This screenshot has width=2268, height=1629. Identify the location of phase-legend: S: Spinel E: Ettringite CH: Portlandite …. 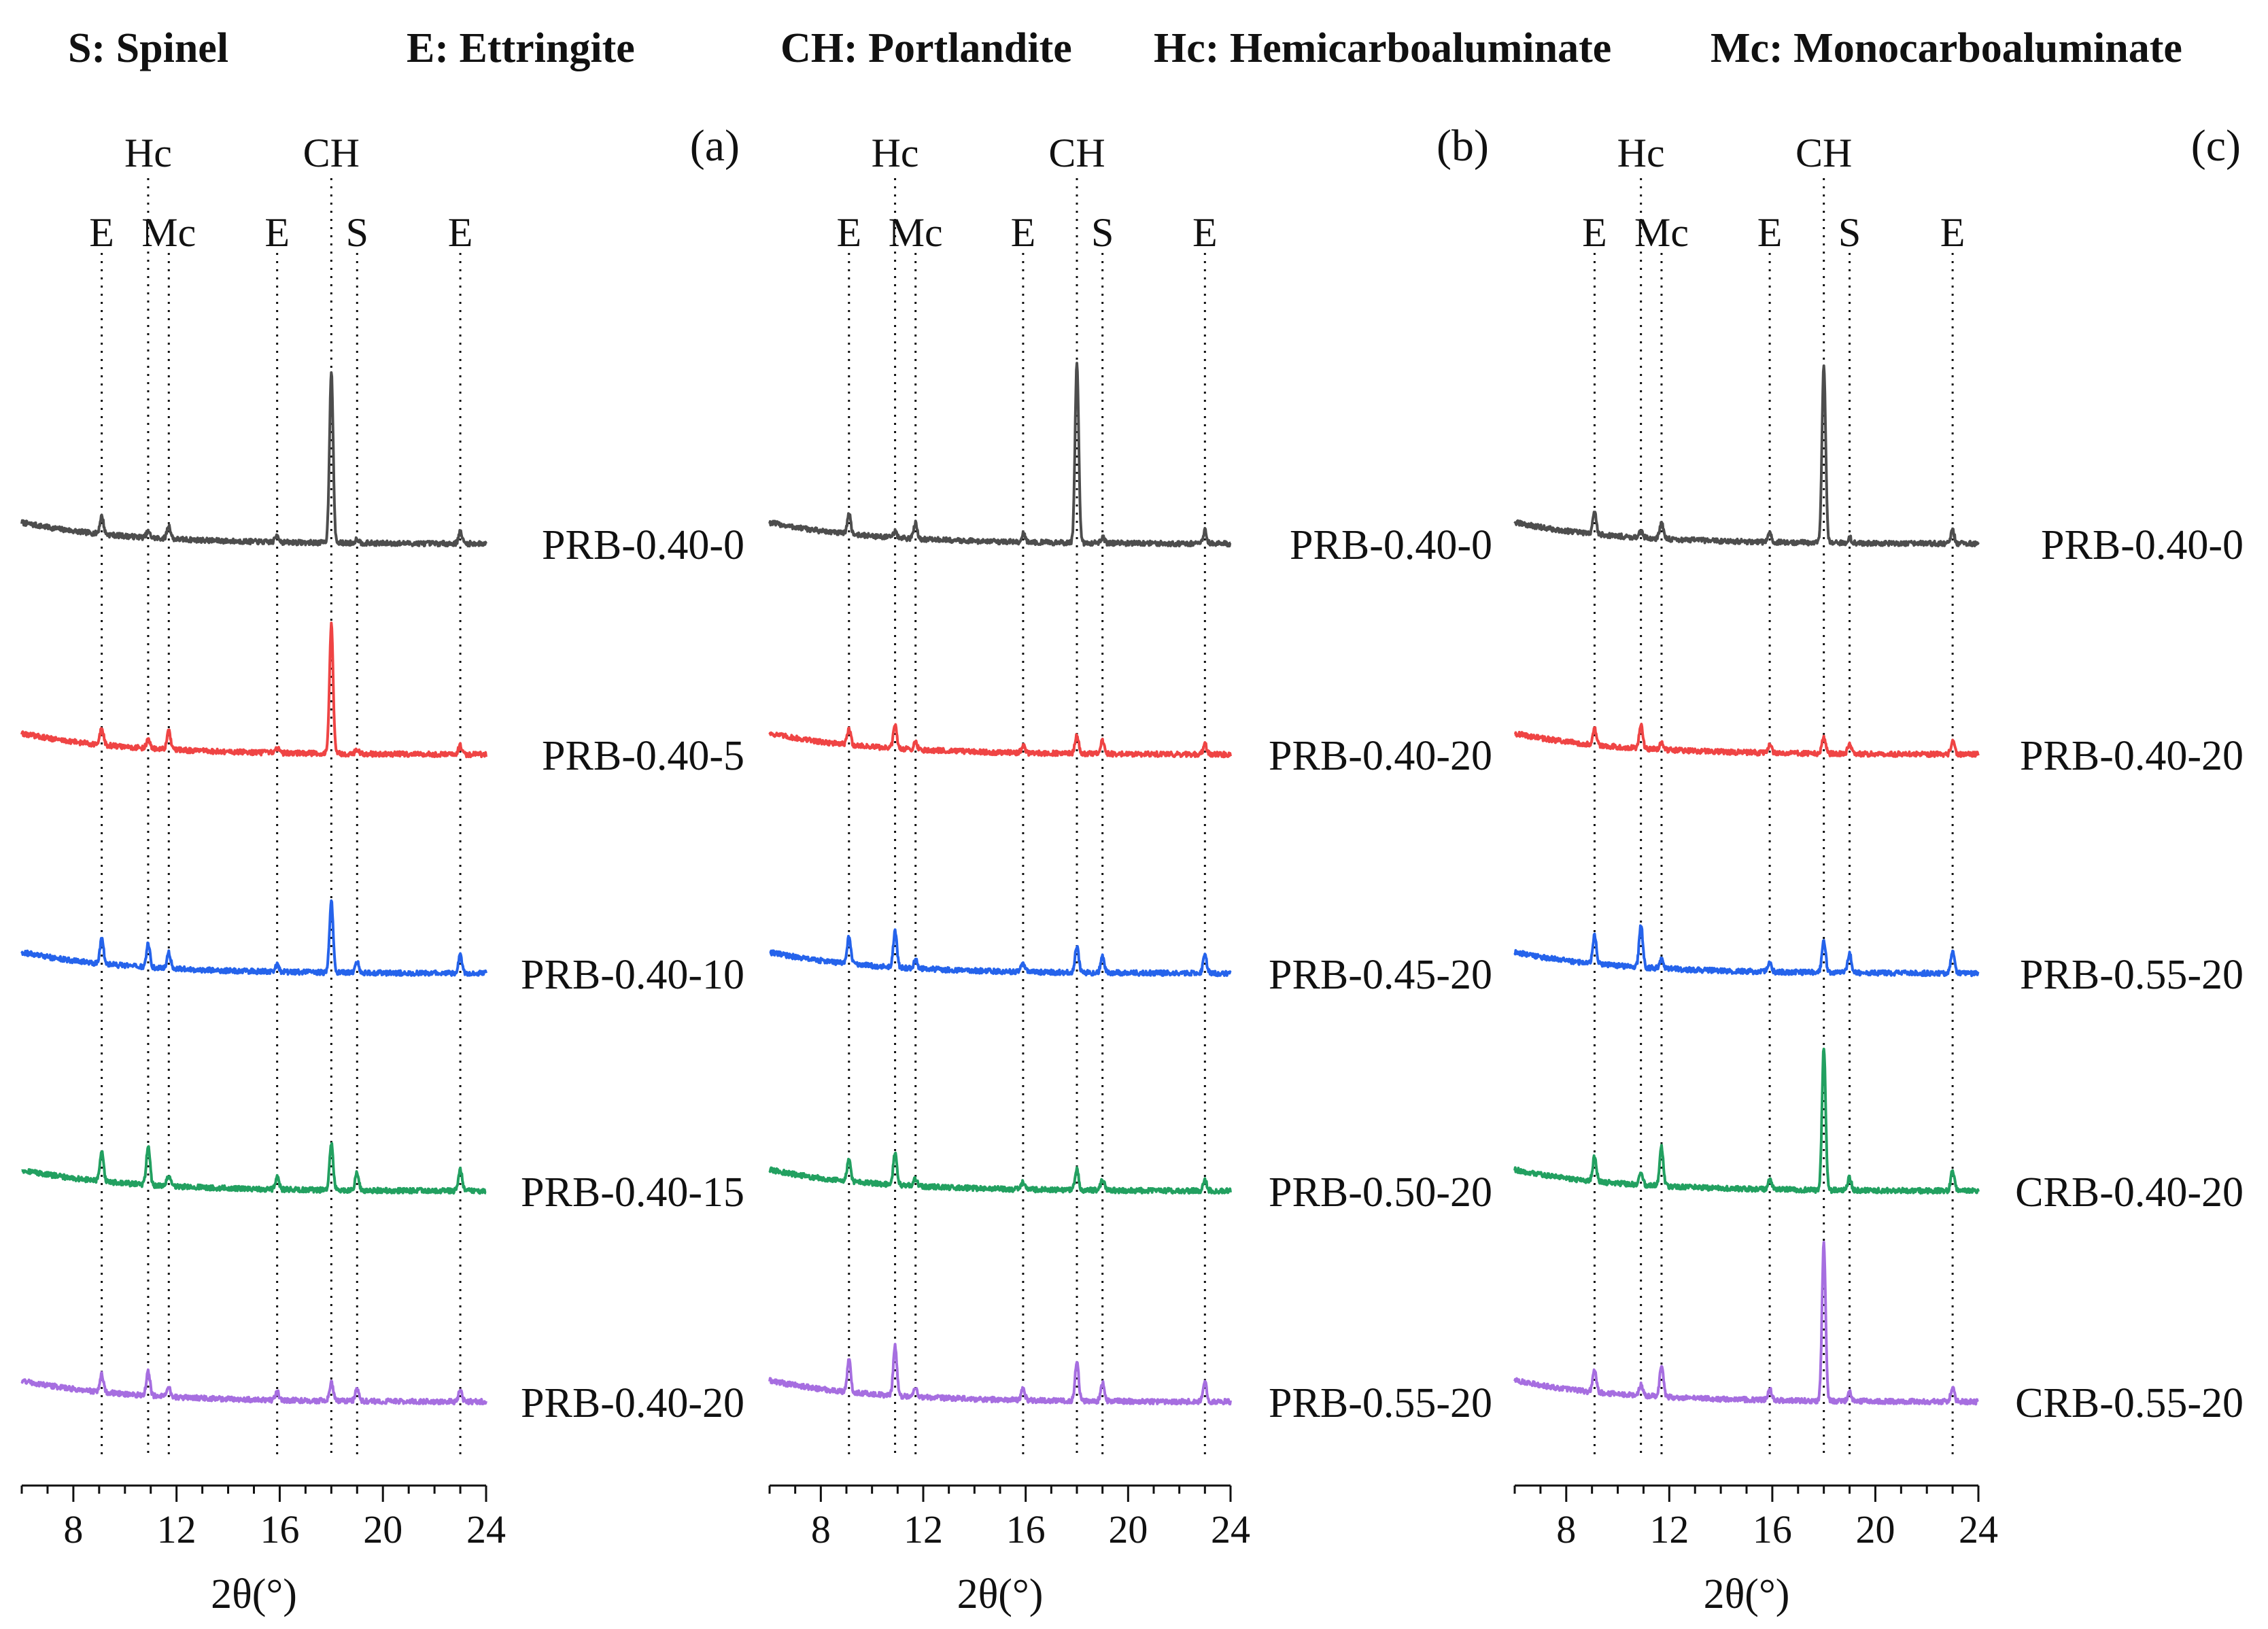
(1134, 47).